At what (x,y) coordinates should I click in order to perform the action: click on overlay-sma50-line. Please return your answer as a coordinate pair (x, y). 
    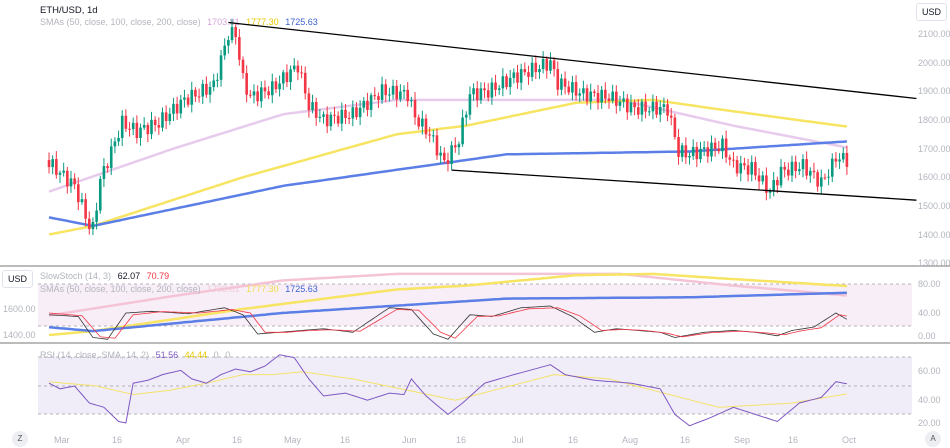
    Looking at the image, I should click on (448, 294).